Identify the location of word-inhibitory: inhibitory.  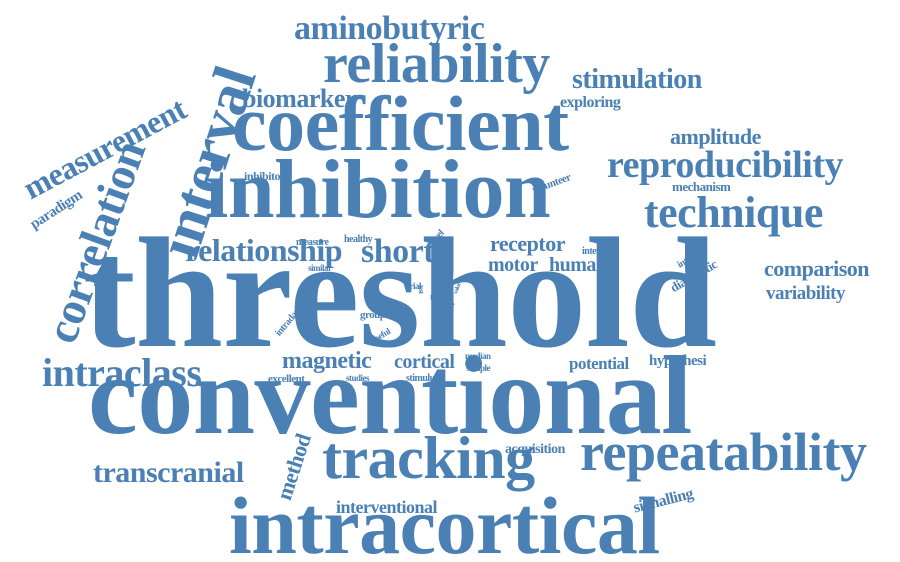
(267, 176).